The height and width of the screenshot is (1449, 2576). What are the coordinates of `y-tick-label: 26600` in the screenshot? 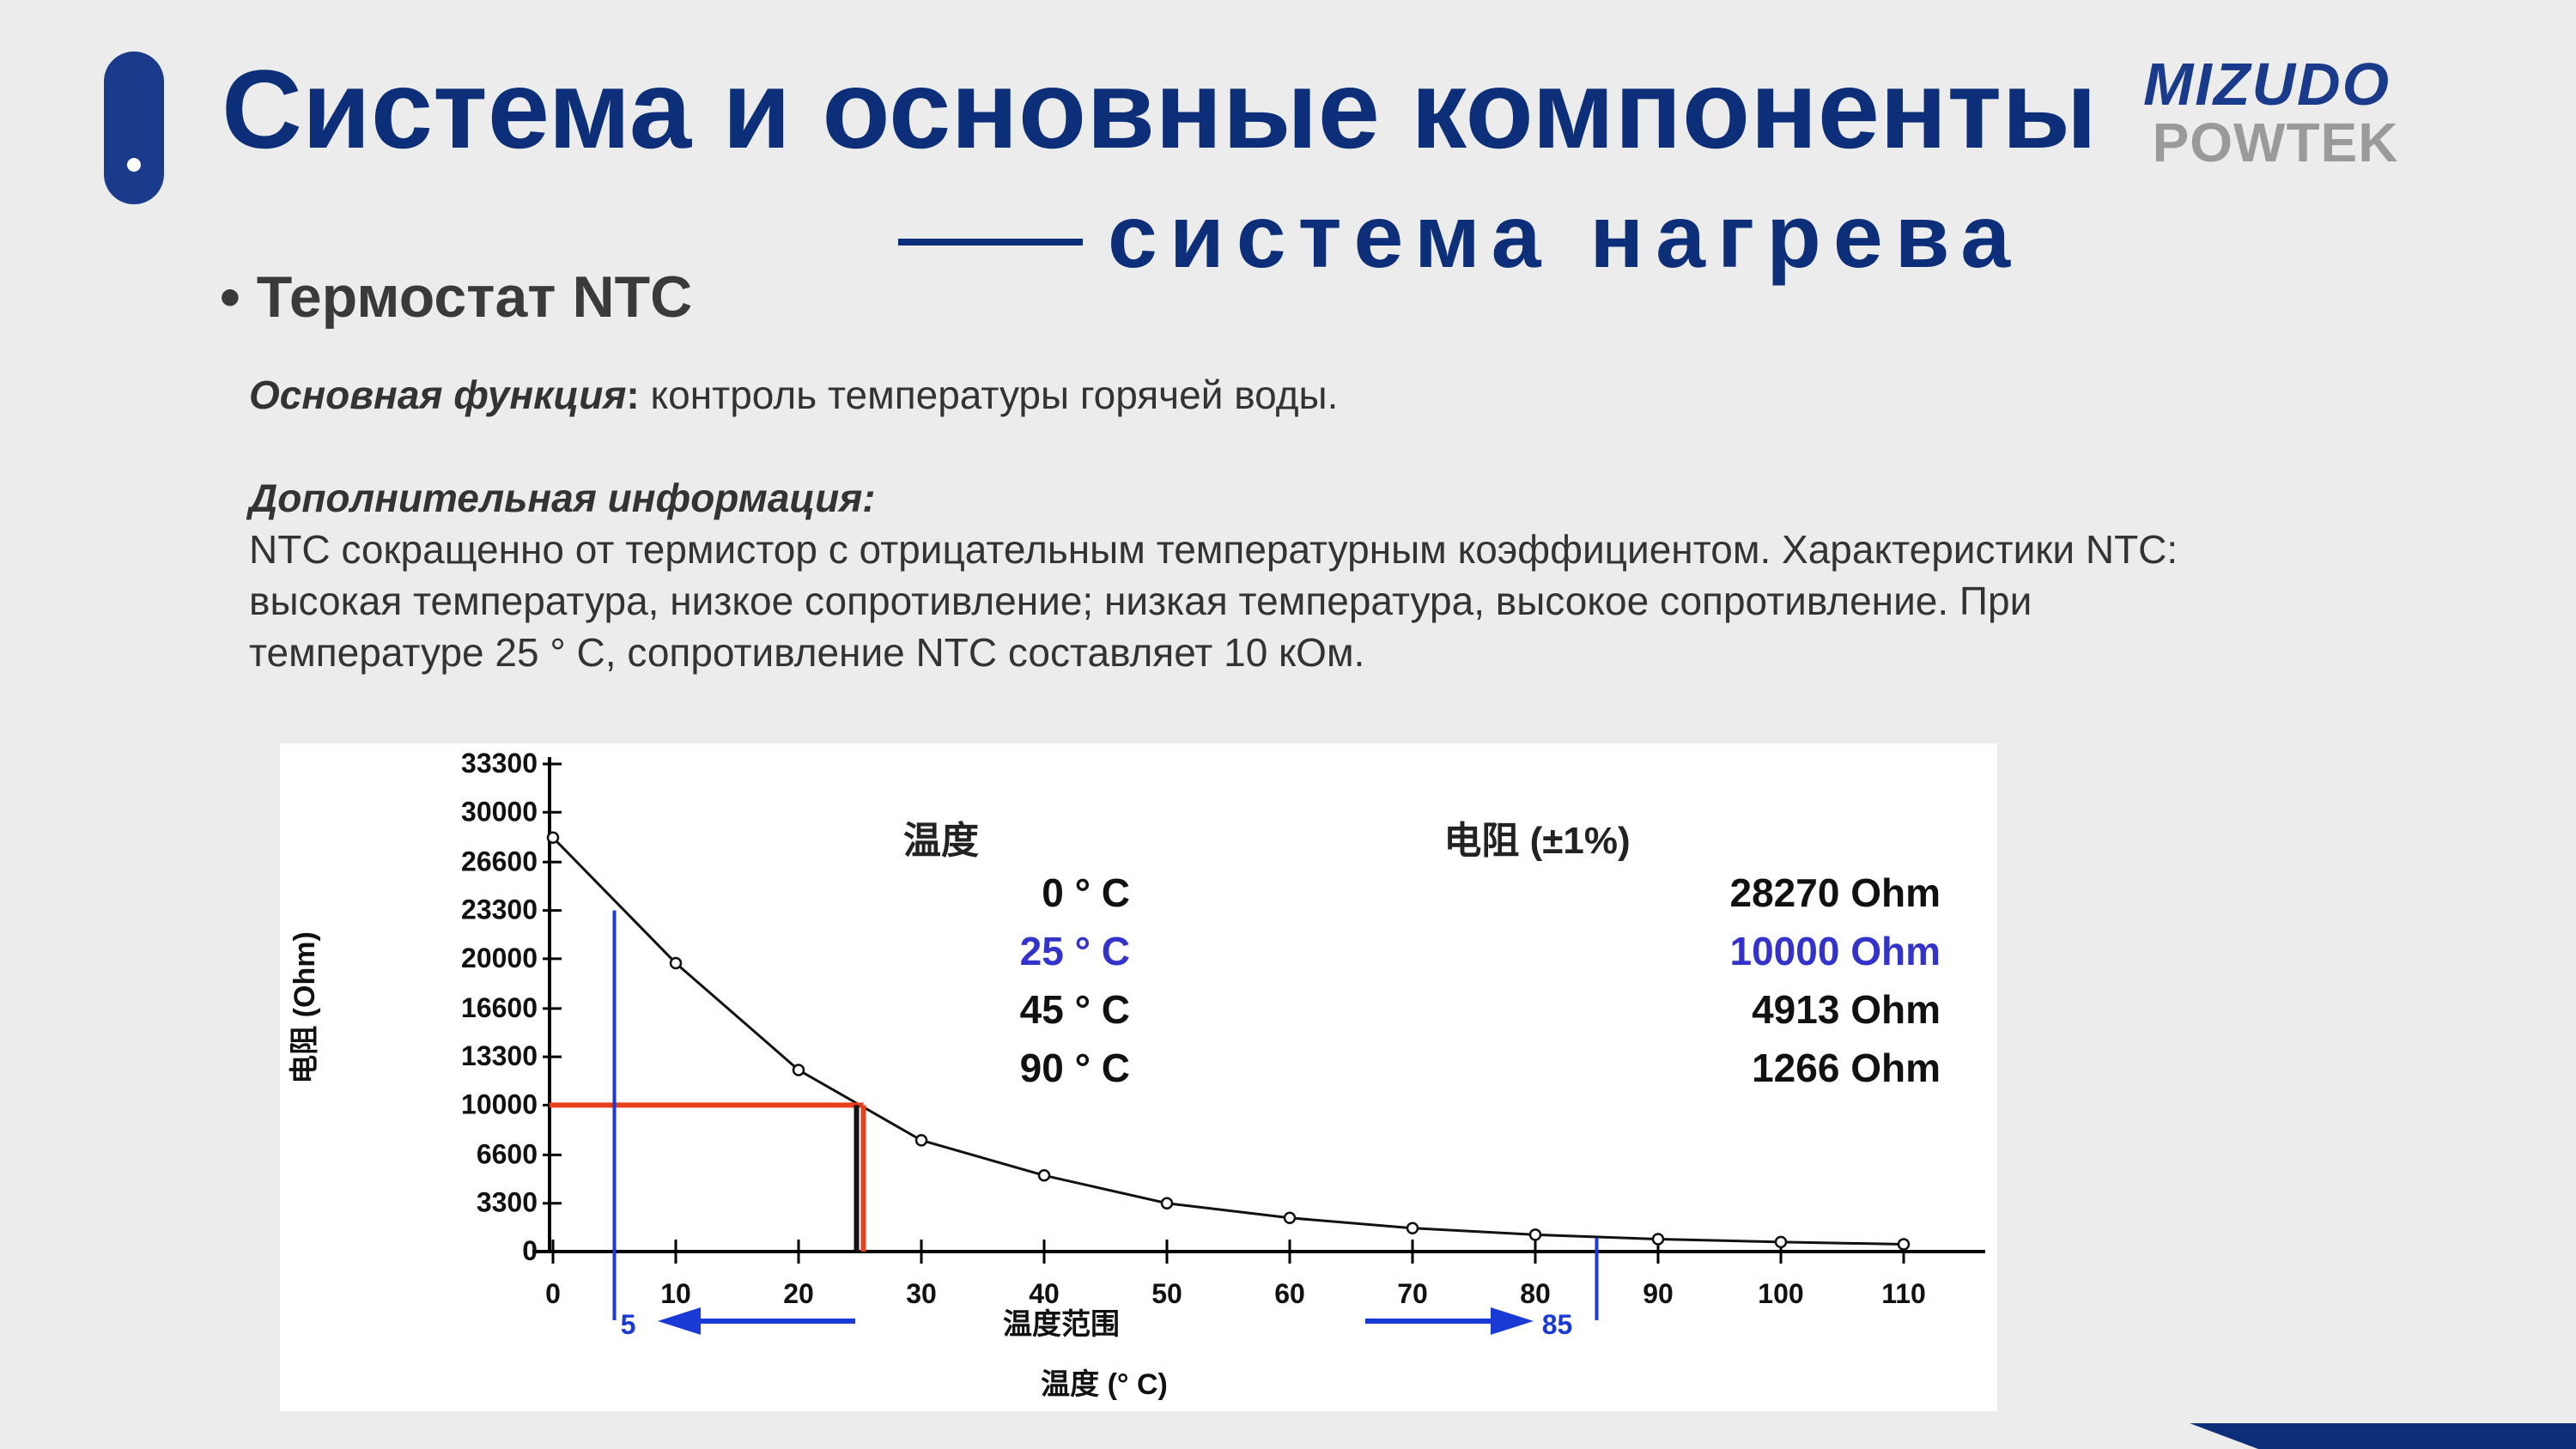 It's located at (499, 861).